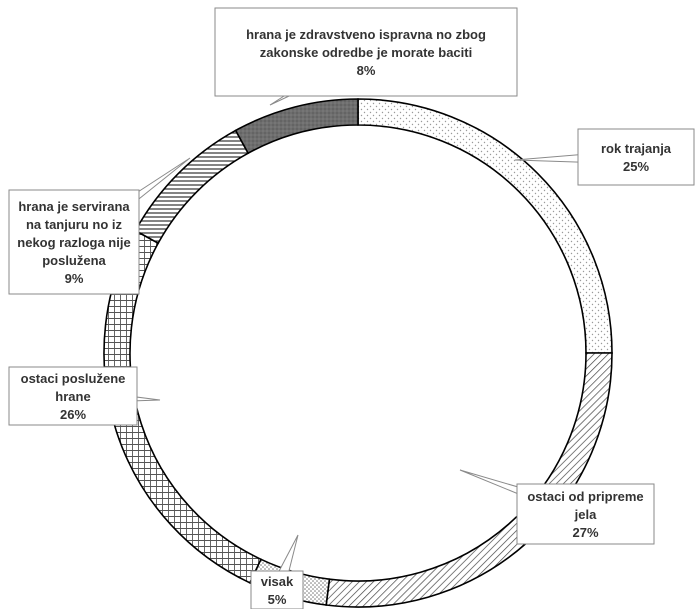 The image size is (695, 609). What do you see at coordinates (636, 166) in the screenshot?
I see `slice-value-label: 25%` at bounding box center [636, 166].